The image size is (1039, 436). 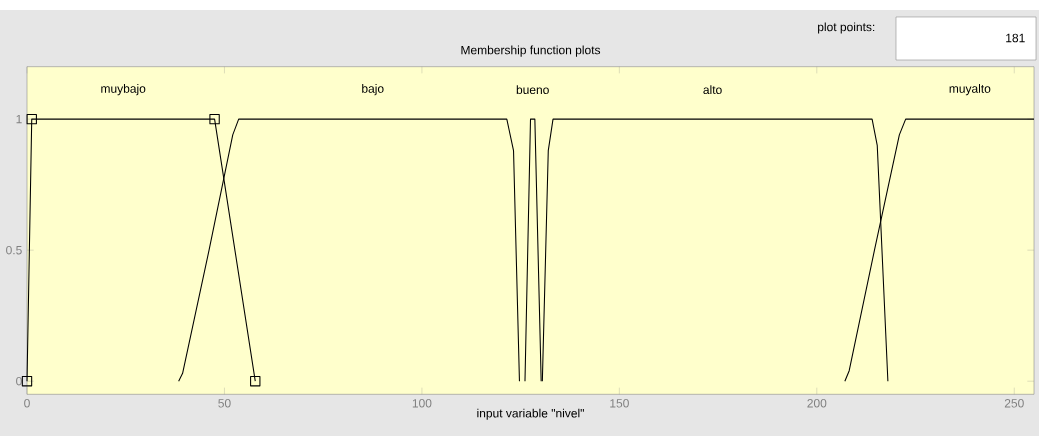 I want to click on y-tick-label: 0.5, so click(x=14, y=250).